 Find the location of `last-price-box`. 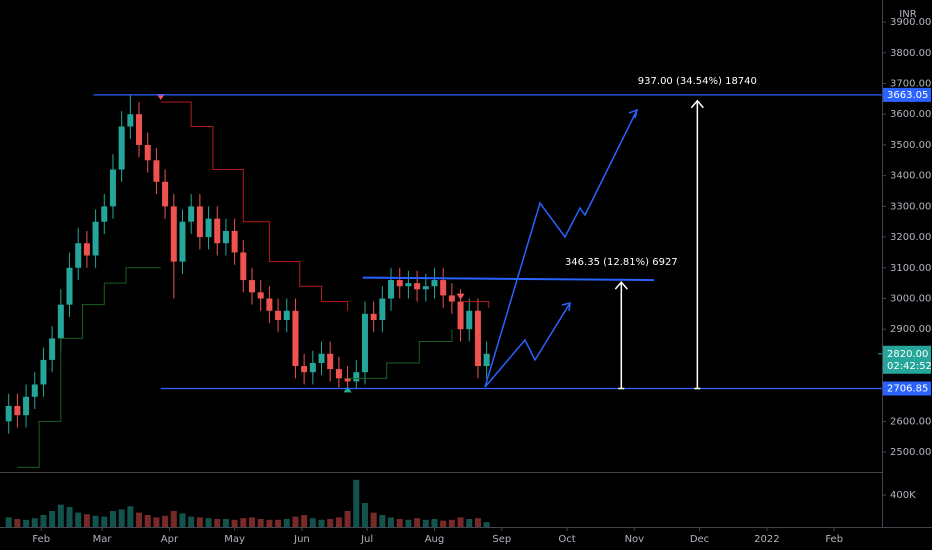

last-price-box is located at coordinates (907, 359).